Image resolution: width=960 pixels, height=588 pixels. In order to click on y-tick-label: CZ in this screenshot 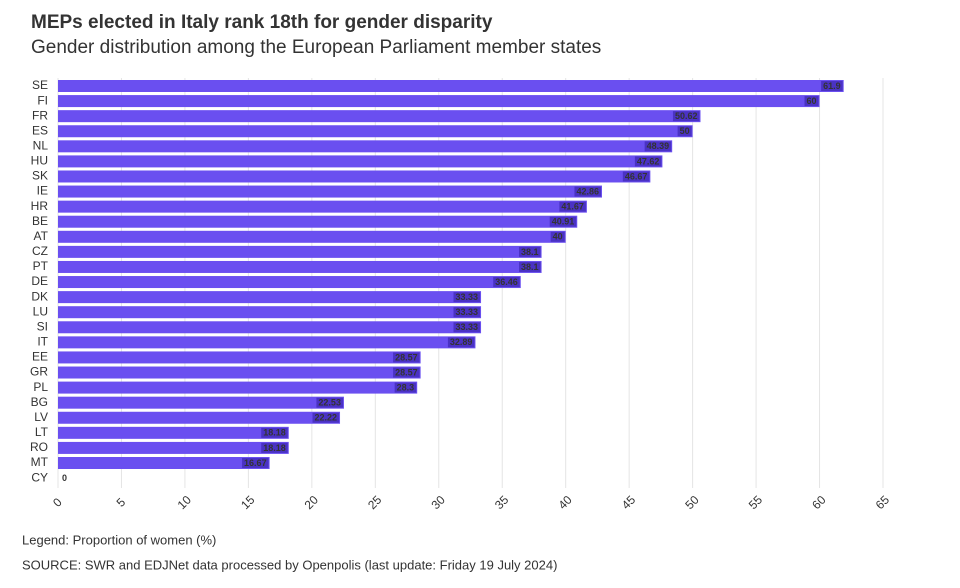, I will do `click(40, 251)`.